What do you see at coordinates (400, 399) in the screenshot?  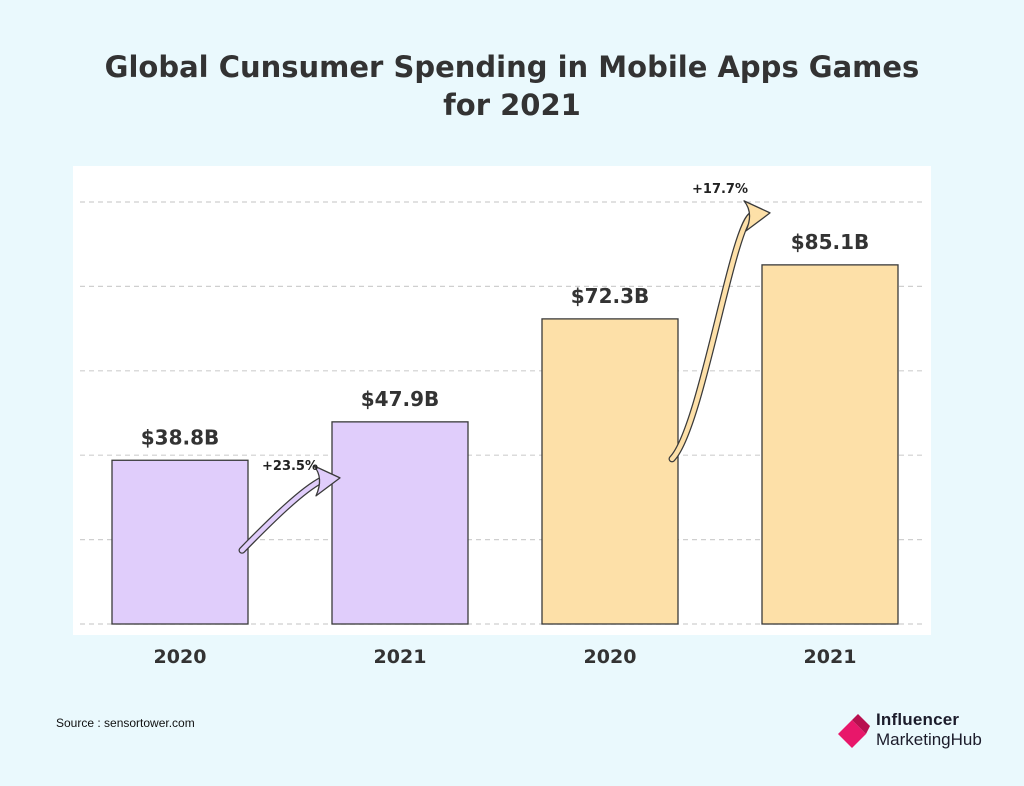 I see `bar-value-label: $47.9B` at bounding box center [400, 399].